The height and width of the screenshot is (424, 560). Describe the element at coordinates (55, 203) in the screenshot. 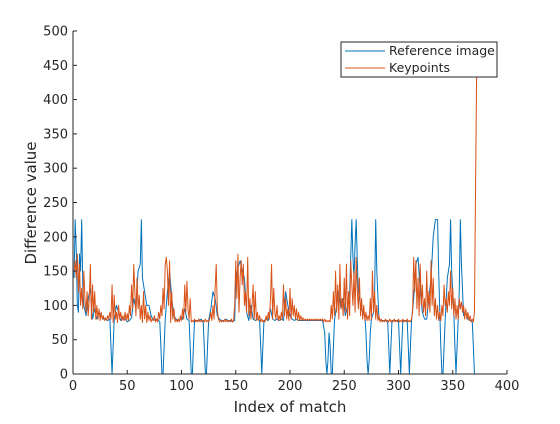

I see `y-tick-label: 250` at that location.